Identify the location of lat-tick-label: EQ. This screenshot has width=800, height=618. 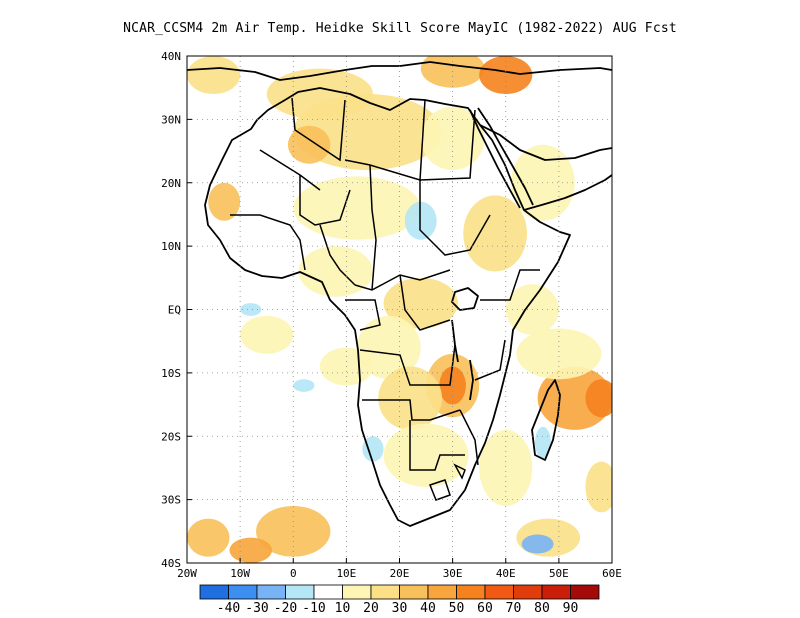
(174, 310).